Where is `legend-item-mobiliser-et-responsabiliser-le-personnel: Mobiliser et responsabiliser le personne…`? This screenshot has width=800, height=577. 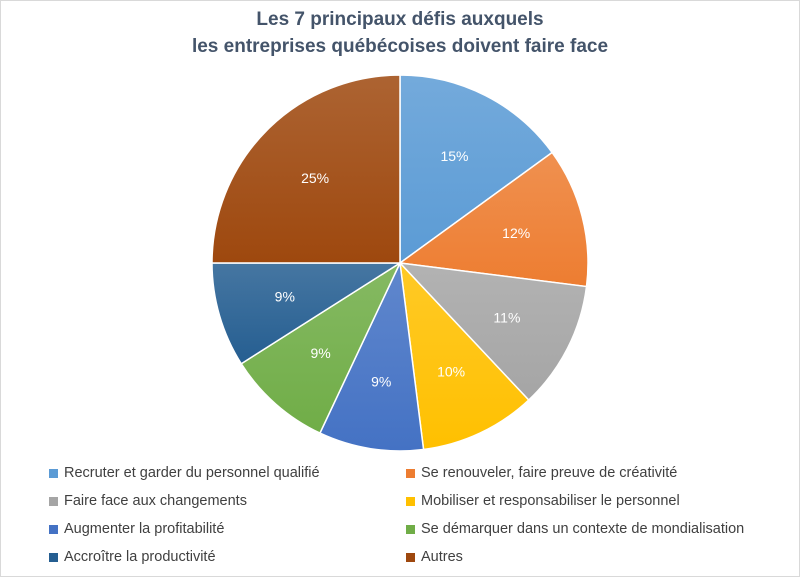 legend-item-mobiliser-et-responsabiliser-le-personnel: Mobiliser et responsabiliser le personne… is located at coordinates (543, 501).